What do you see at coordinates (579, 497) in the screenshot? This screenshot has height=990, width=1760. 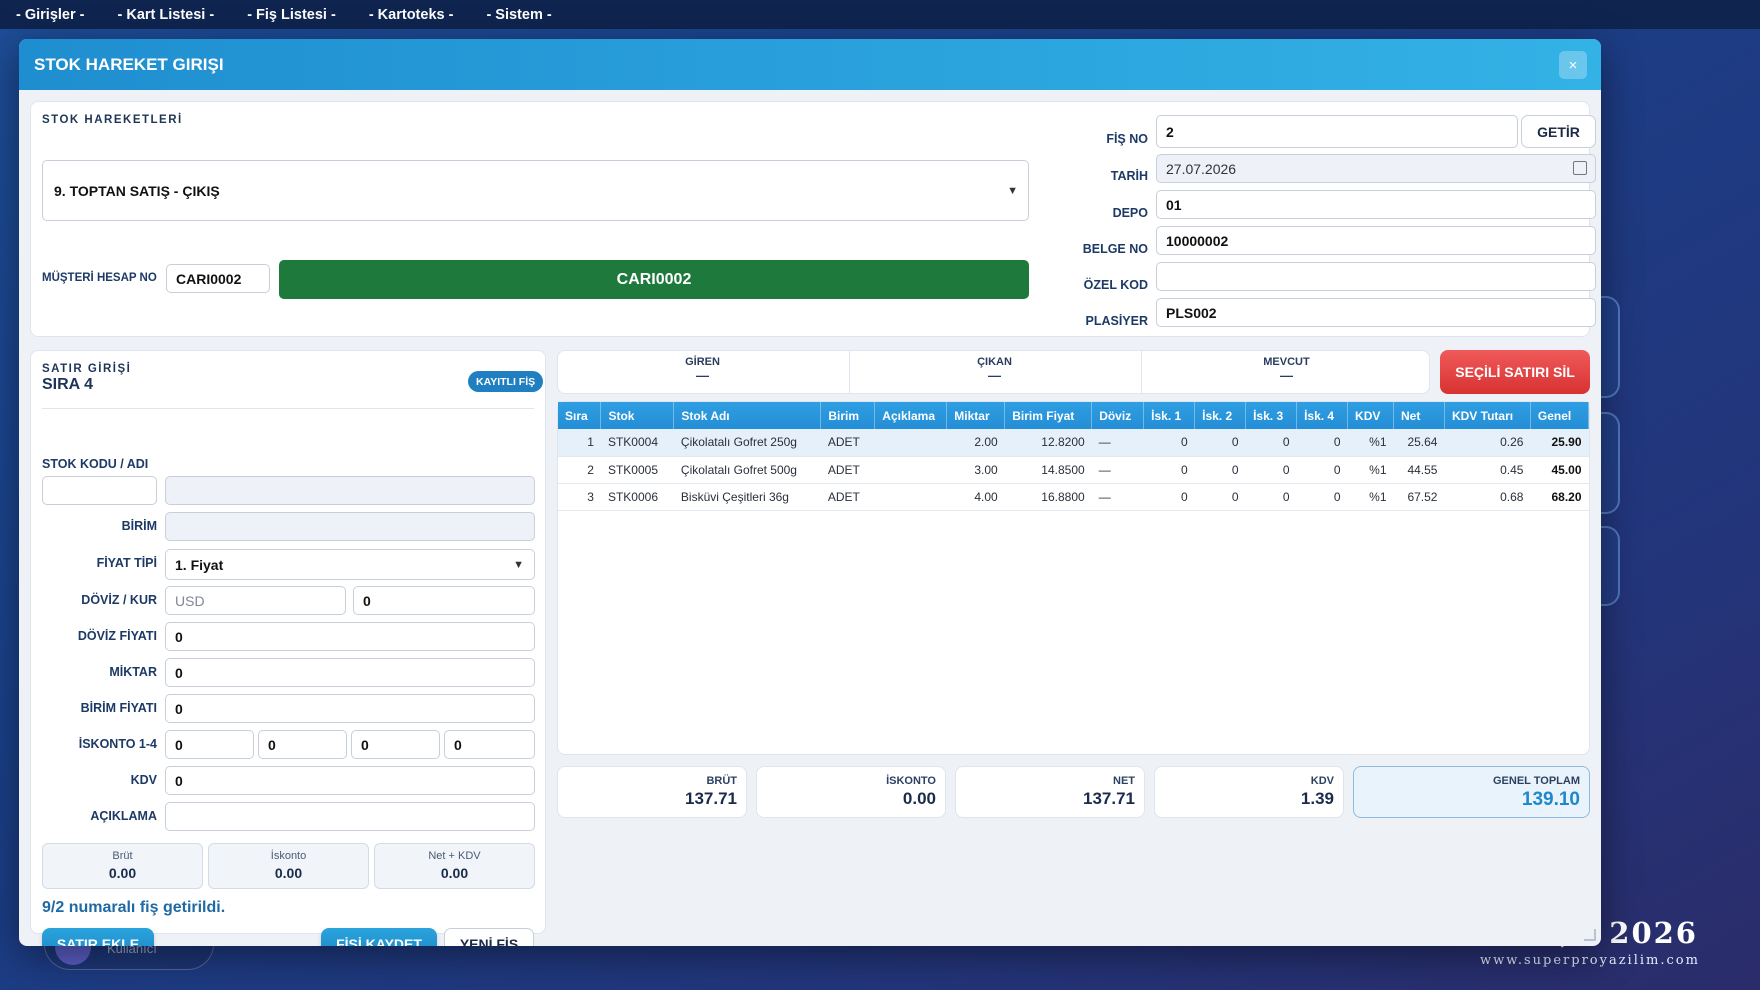 I see `cell-sira: 3` at bounding box center [579, 497].